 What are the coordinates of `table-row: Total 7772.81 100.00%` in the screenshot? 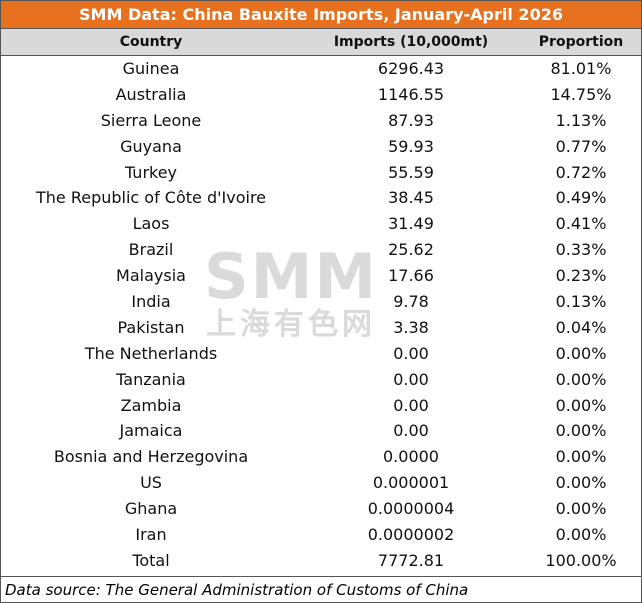 It's located at (321, 561).